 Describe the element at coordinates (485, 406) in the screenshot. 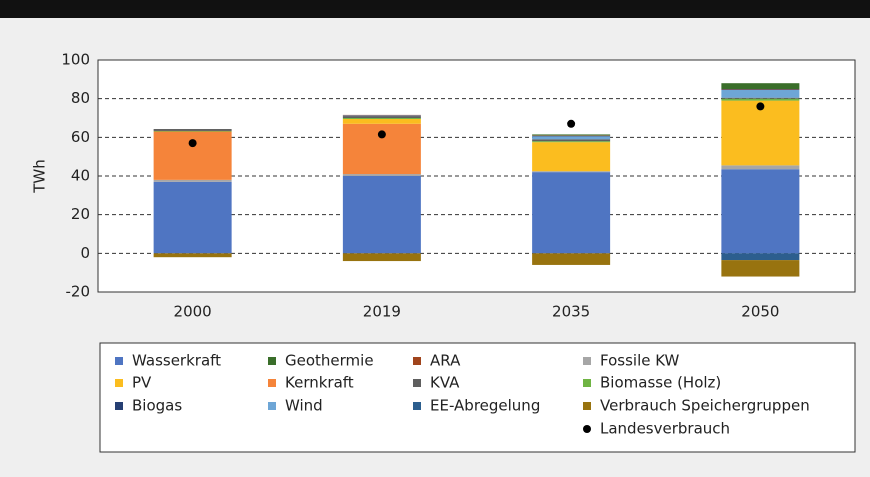

I see `legend-label: EE-Abregelung` at that location.